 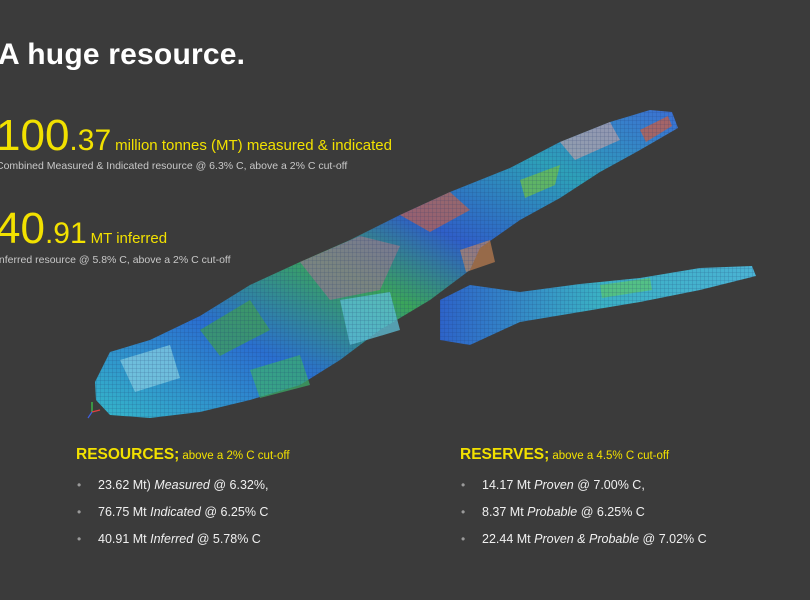 What do you see at coordinates (172, 539) in the screenshot?
I see `item-label: Inferred` at bounding box center [172, 539].